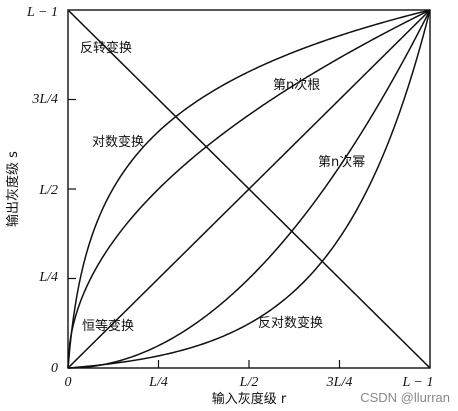 This screenshot has height=411, width=458. What do you see at coordinates (405, 397) in the screenshot?
I see `watermark: CSDN @llurran` at bounding box center [405, 397].